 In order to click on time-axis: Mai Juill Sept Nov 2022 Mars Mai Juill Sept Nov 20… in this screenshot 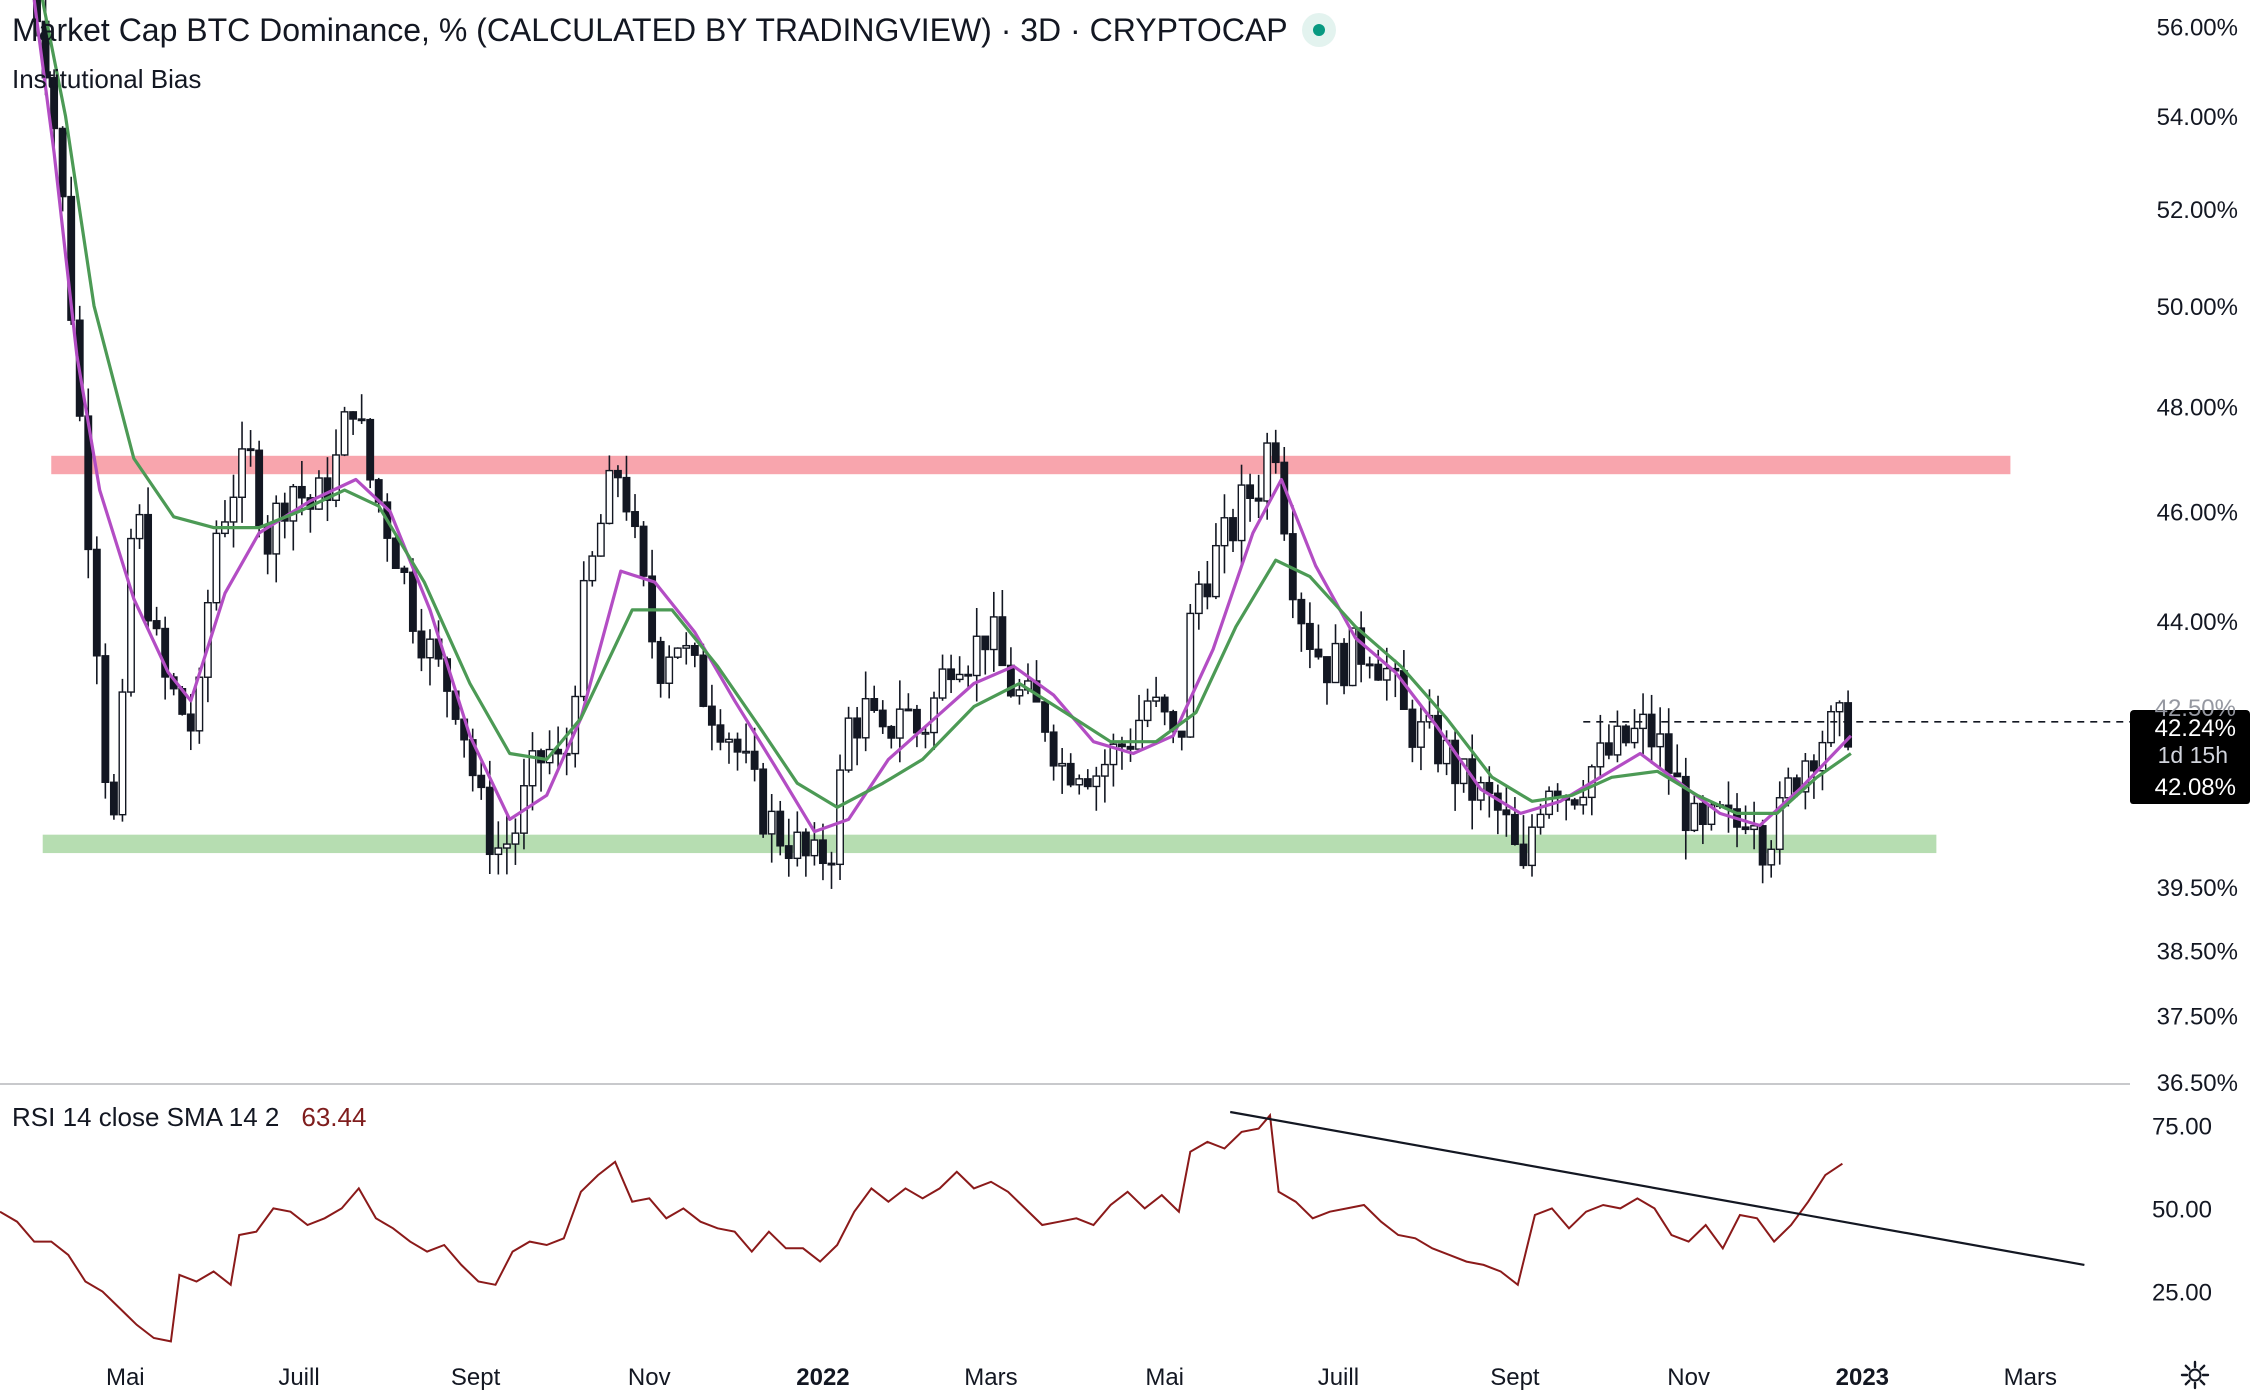, I will do `click(1081, 1377)`.